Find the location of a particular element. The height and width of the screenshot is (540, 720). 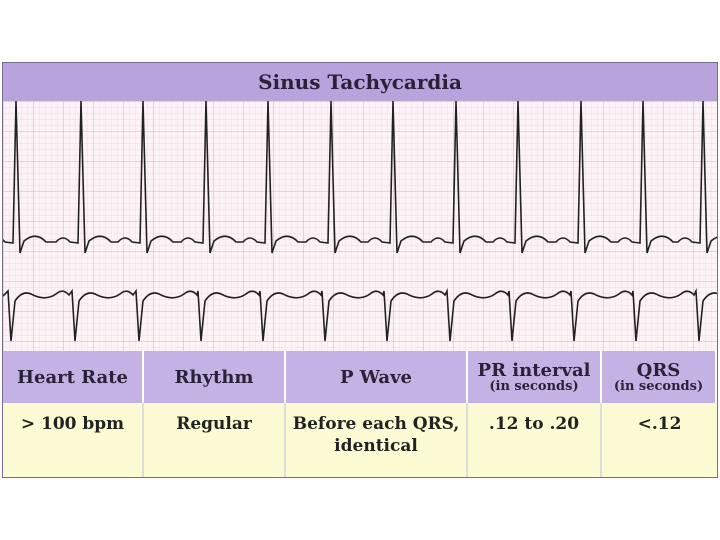

header-label: Rhythm is located at coordinates (214, 377).